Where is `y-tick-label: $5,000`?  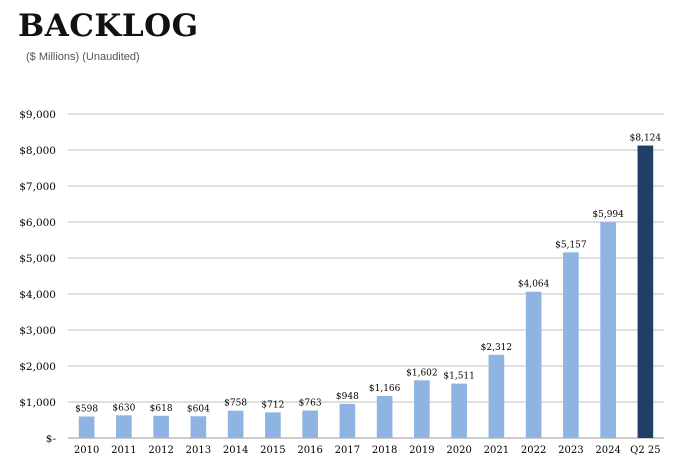
y-tick-label: $5,000 is located at coordinates (37, 259).